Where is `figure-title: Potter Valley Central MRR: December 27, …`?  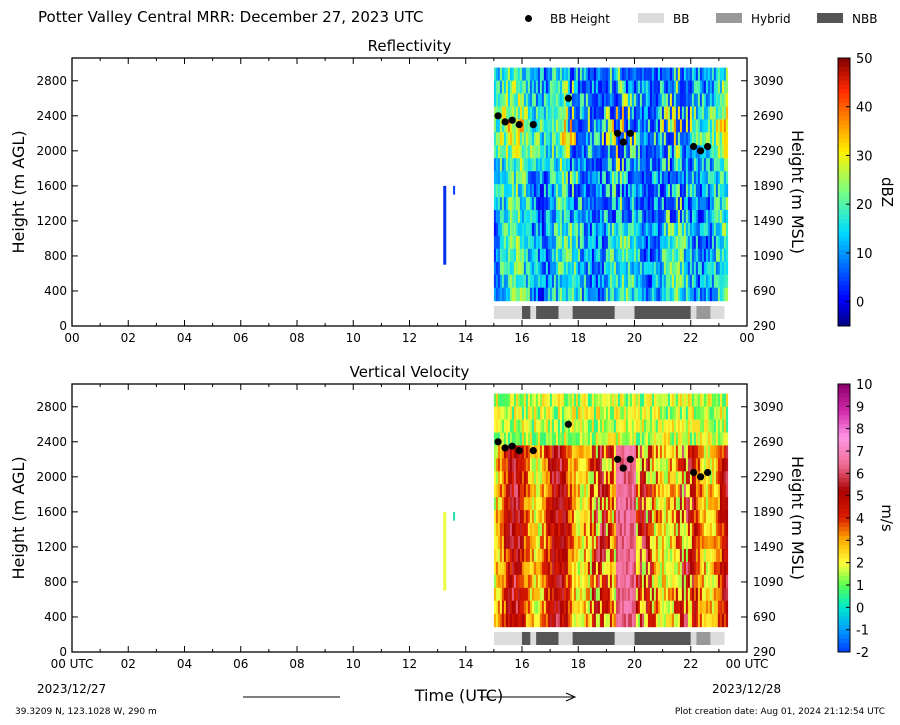
figure-title: Potter Valley Central MRR: December 27, … is located at coordinates (231, 17).